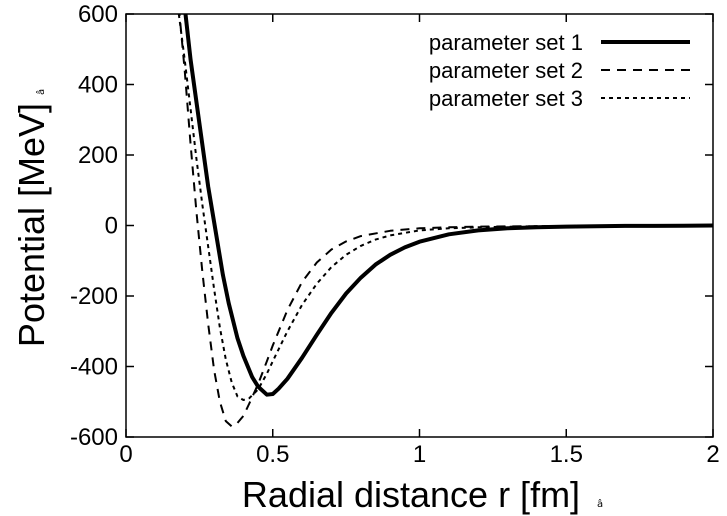 The image size is (727, 516). I want to click on x-axis-title: Radial distance r [fm], so click(411, 494).